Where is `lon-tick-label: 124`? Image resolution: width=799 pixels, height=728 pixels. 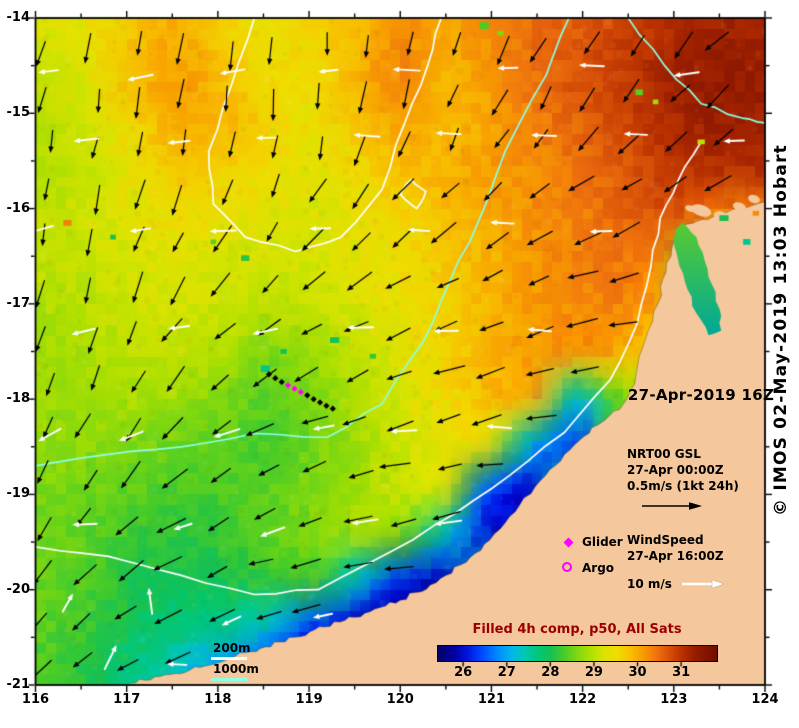 lon-tick-label: 124 is located at coordinates (765, 699).